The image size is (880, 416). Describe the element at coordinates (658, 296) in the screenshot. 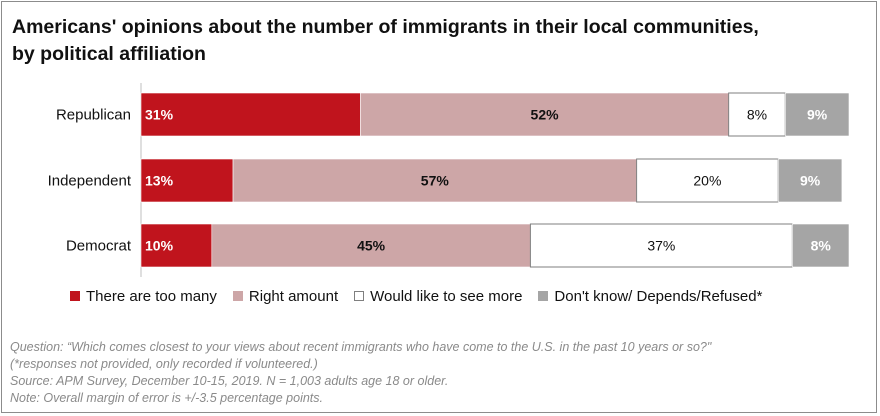

I see `legend-label: Don't know/ Depends/Refused*` at that location.